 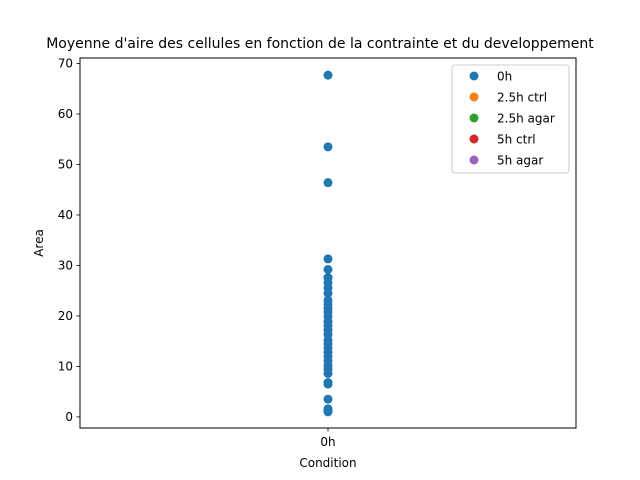 What do you see at coordinates (65, 64) in the screenshot?
I see `y-tick-label: 70` at bounding box center [65, 64].